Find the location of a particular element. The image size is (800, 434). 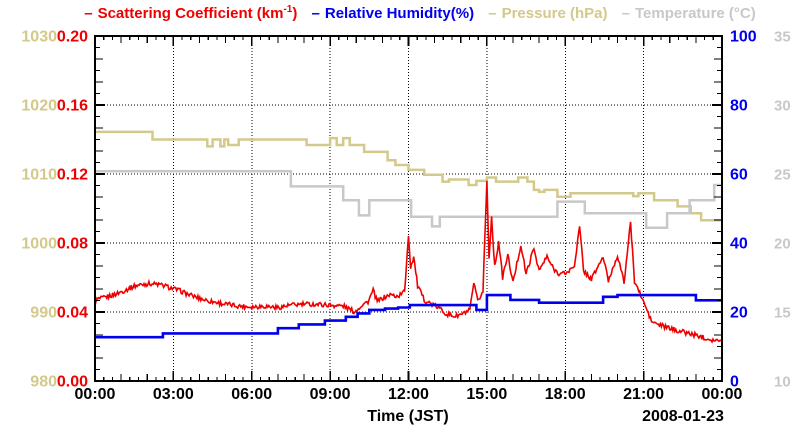

y-tick-label-temperature: 10 is located at coordinates (782, 382).